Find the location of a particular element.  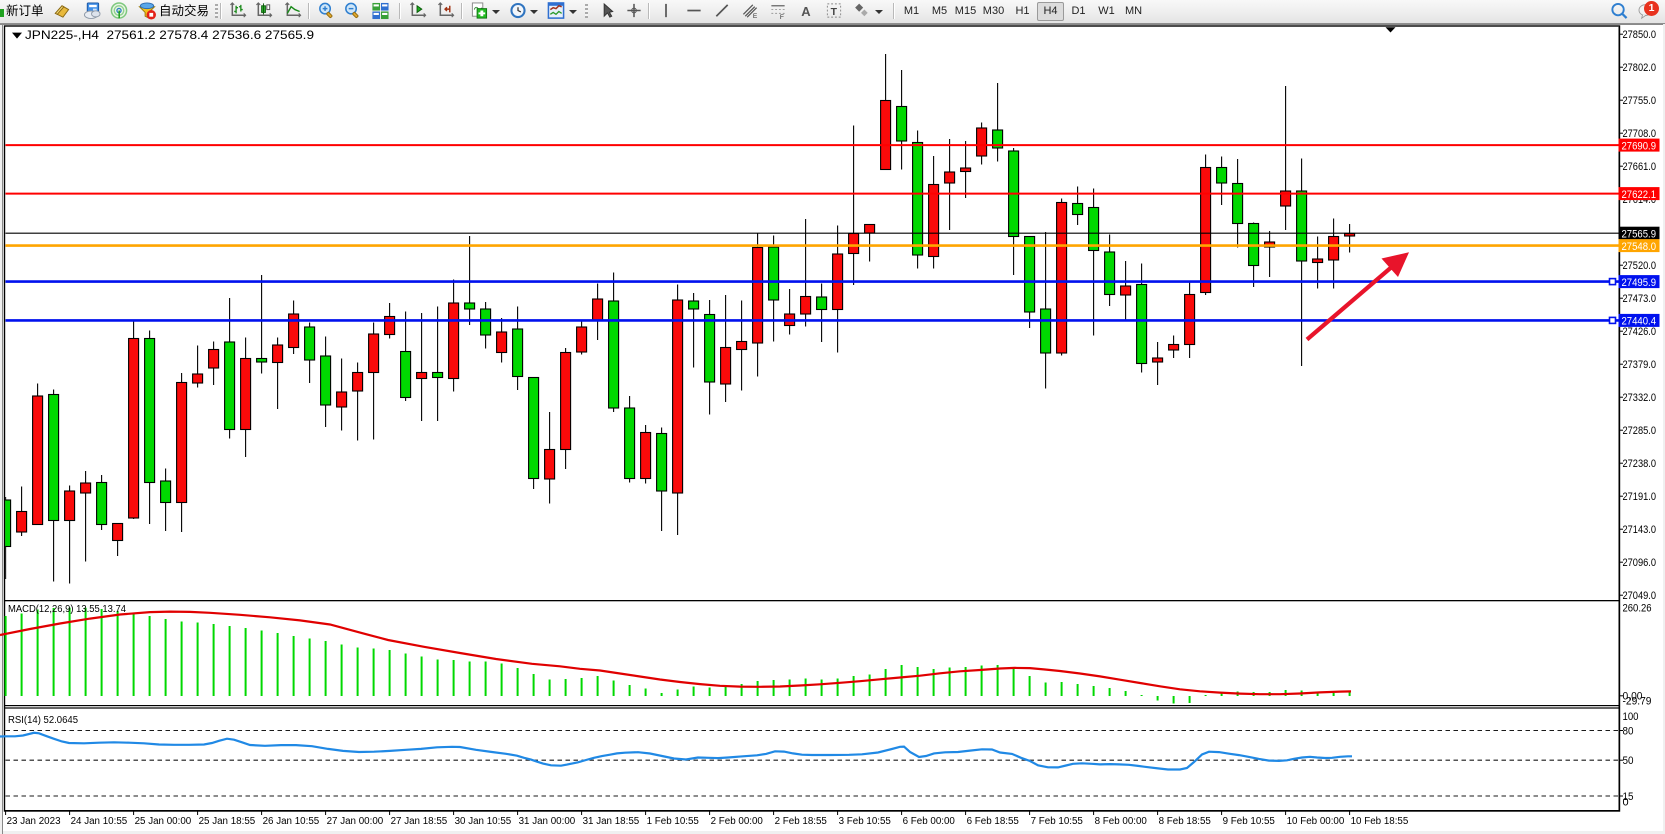

svg-text: 31 Jan 00:00 is located at coordinates (547, 821).